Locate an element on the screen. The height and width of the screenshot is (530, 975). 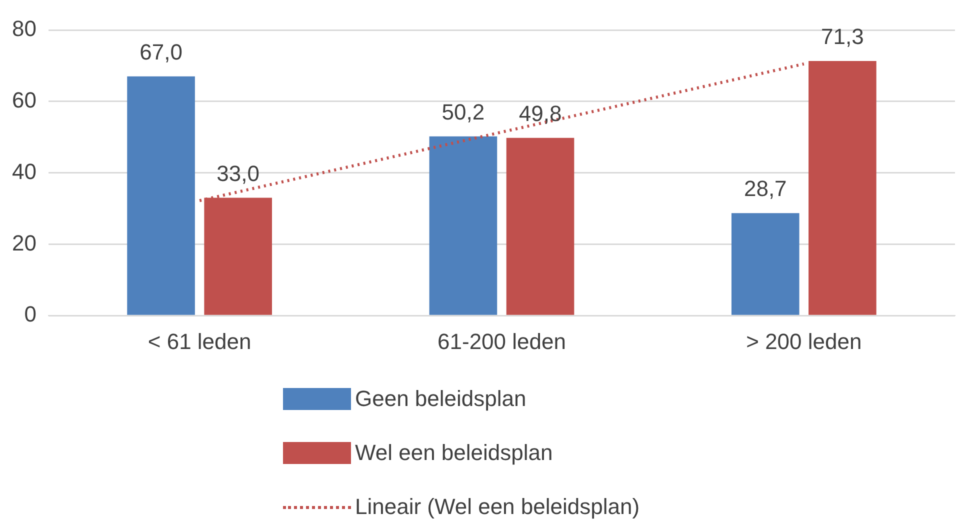
data-label: 28,7 is located at coordinates (765, 189).